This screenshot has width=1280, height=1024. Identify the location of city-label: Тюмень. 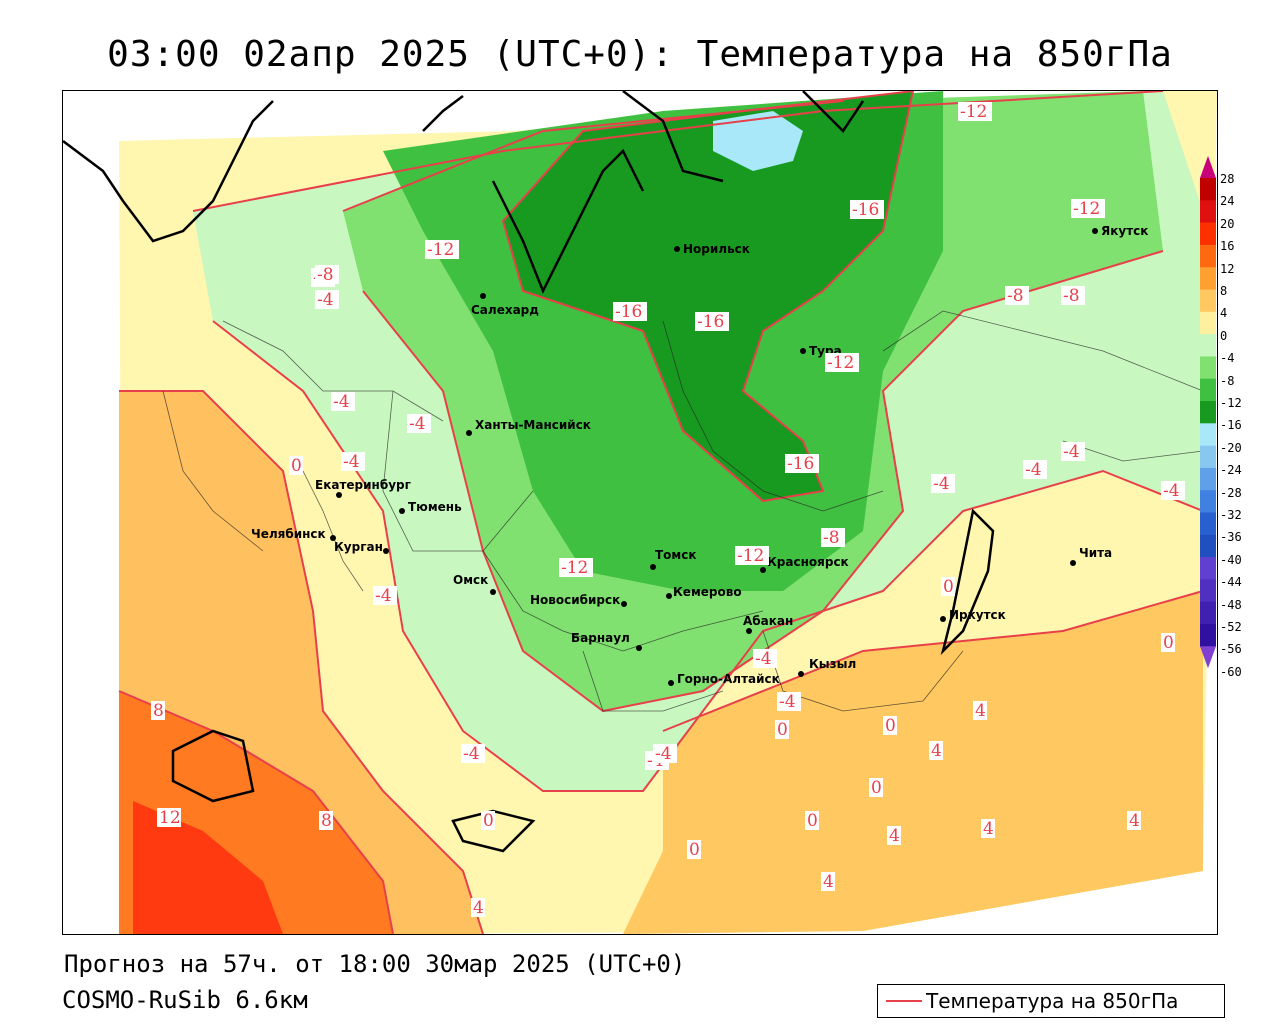
(435, 507).